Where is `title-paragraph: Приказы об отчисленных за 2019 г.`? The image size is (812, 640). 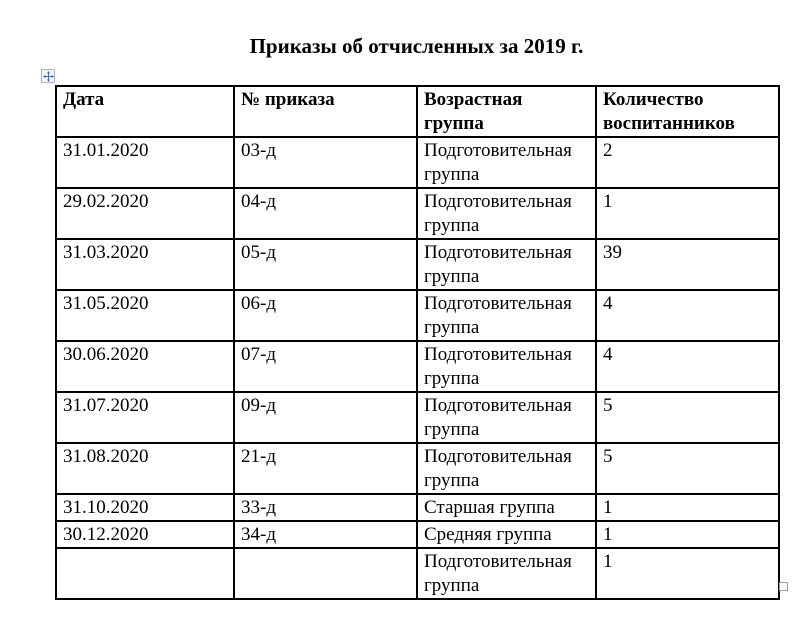 title-paragraph: Приказы об отчисленных за 2019 г. is located at coordinates (416, 46).